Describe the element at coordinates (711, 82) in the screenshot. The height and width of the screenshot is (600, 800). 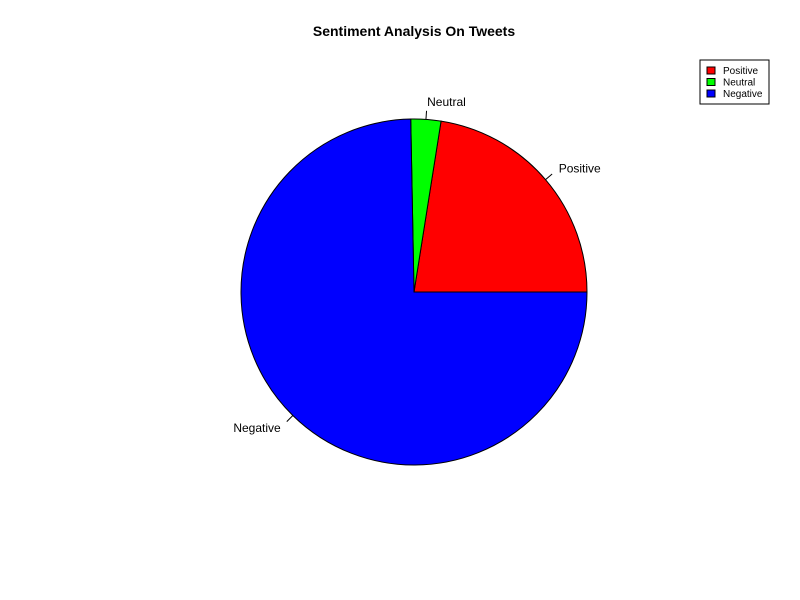
I see `legend-swatch-neutral` at that location.